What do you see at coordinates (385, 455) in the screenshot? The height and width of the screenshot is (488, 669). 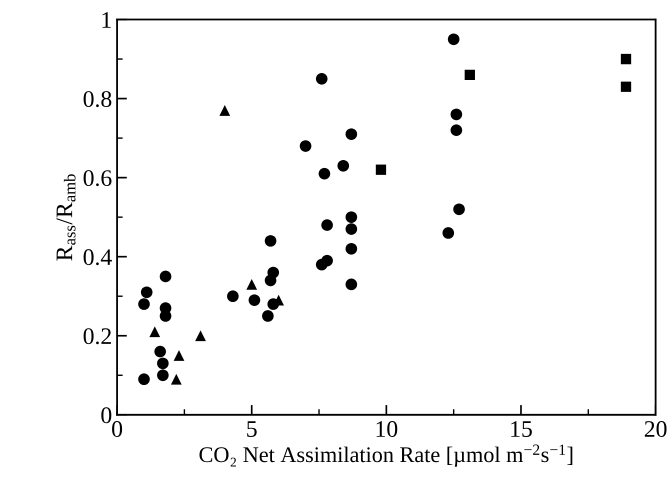 I see `x-axis-title: CO₂ Net Assimilation Rate [µmol m$^{−2}$s$^{−1}$]` at bounding box center [385, 455].